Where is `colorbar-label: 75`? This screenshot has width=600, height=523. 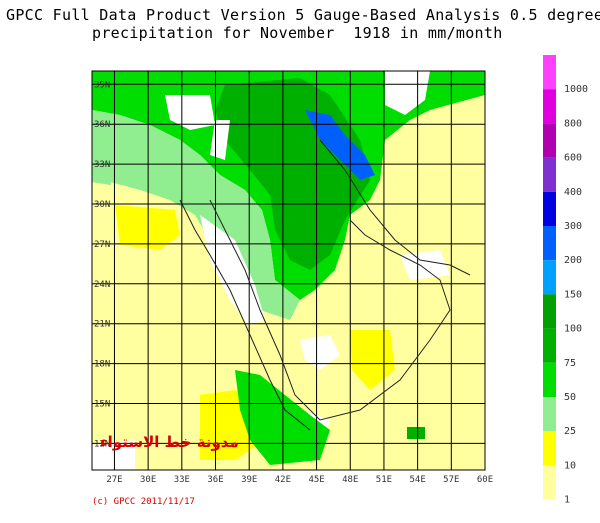 colorbar-label: 75 is located at coordinates (570, 363).